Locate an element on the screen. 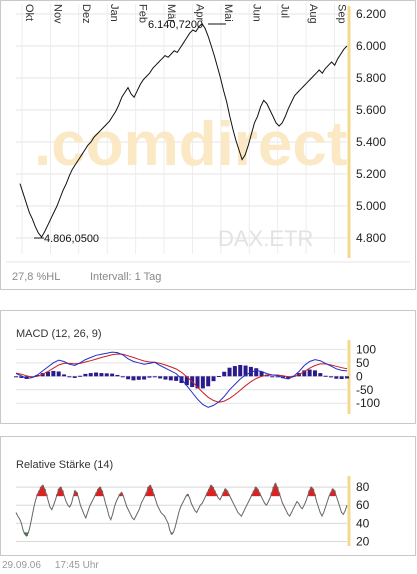  rsi-y-tick-label: 40 is located at coordinates (363, 523).